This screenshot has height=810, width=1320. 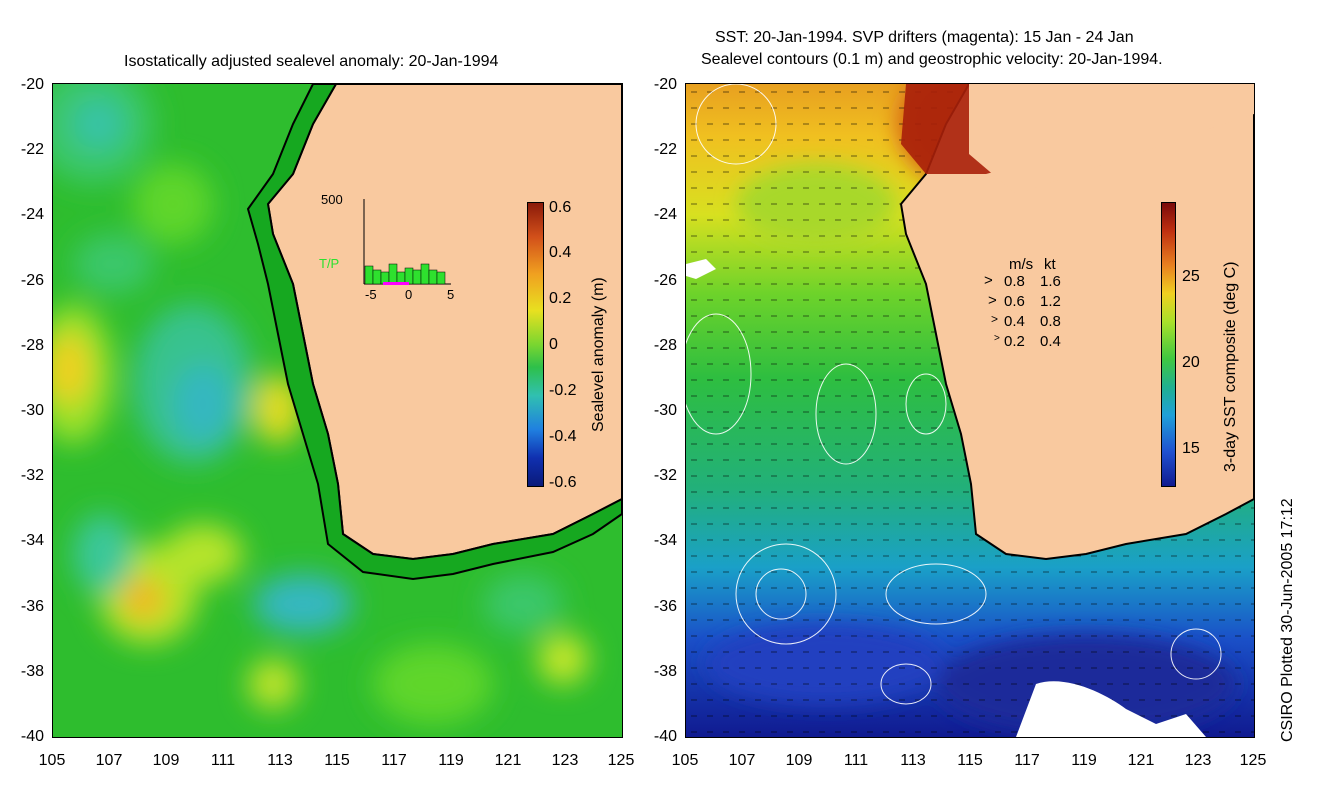 I want to click on plot-credit: CSIRO Plotted 30-Jun-2005 17:12, so click(x=1287, y=620).